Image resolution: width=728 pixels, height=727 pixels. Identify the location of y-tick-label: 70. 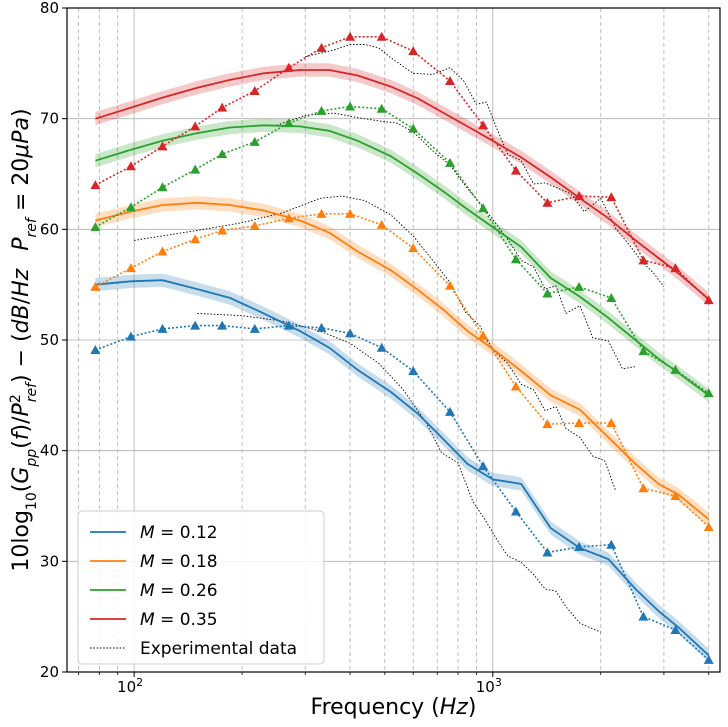
(49, 119).